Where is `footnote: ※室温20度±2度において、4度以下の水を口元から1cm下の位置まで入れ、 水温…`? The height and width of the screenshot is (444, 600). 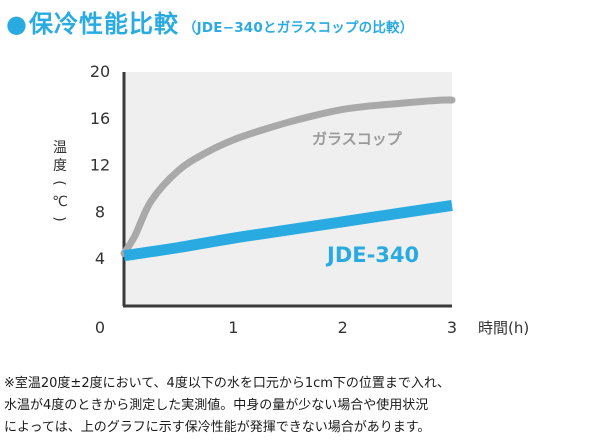 footnote: ※室温20度±2度において、4度以下の水を口元から1cm下の位置まで入れ、 水温… is located at coordinates (301, 406).